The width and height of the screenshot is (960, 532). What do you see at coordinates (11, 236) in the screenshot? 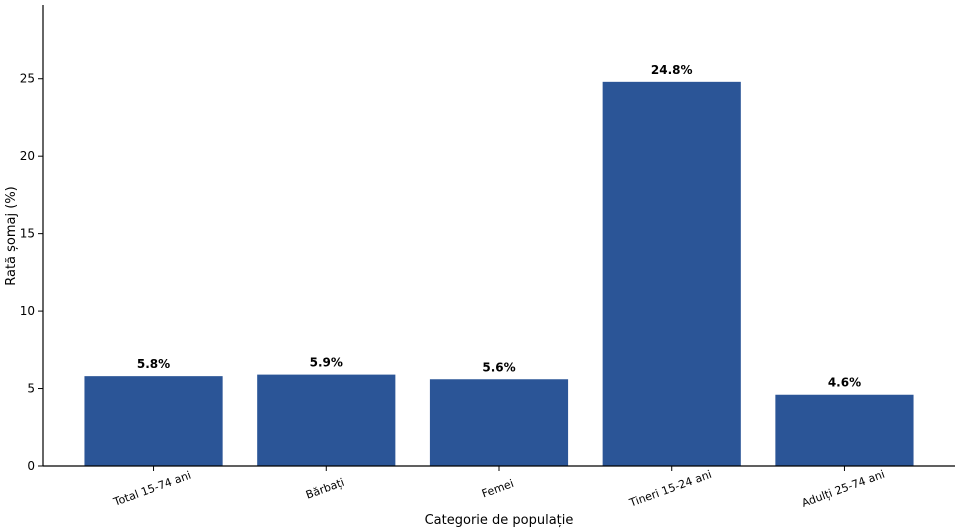
I see `y-axis-label: Rată șomaj (%)` at bounding box center [11, 236].